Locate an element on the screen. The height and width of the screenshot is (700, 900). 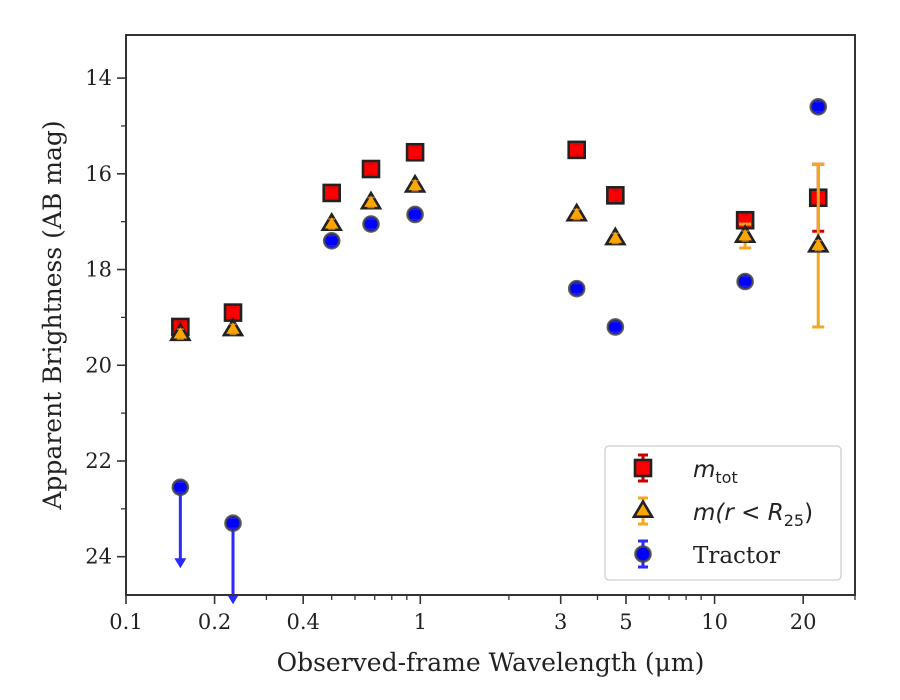
legend-entry: m(r < R25) is located at coordinates (722, 513).